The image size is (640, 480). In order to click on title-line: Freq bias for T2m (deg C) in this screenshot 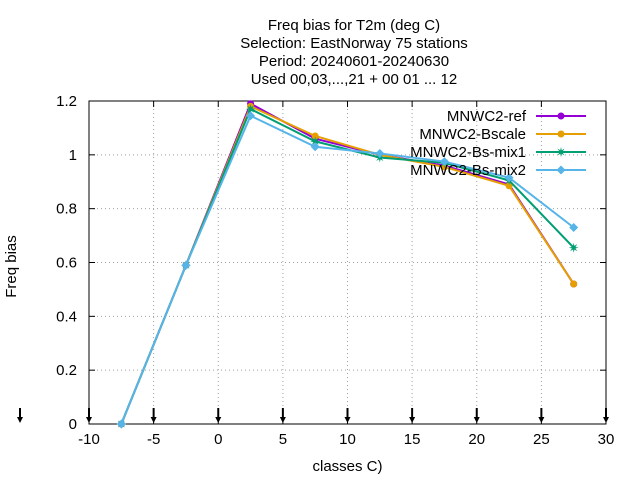, I will do `click(354, 25)`.